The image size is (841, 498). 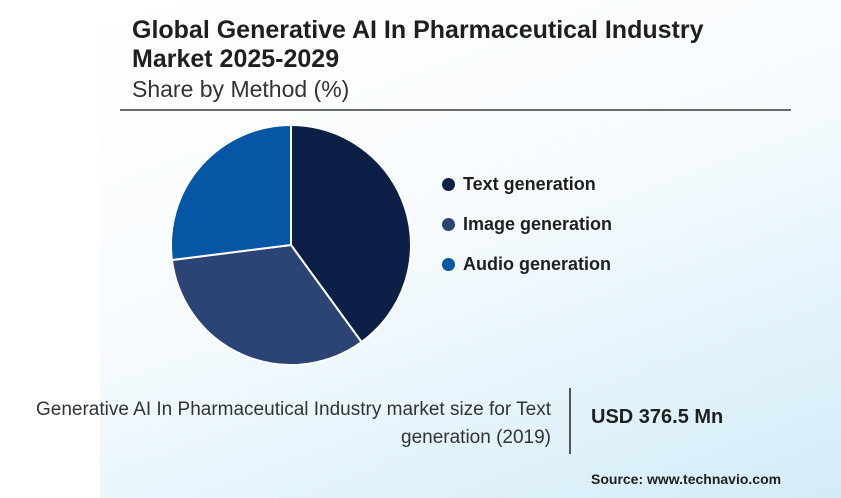 What do you see at coordinates (537, 263) in the screenshot?
I see `legend-label: Audio generation` at bounding box center [537, 263].